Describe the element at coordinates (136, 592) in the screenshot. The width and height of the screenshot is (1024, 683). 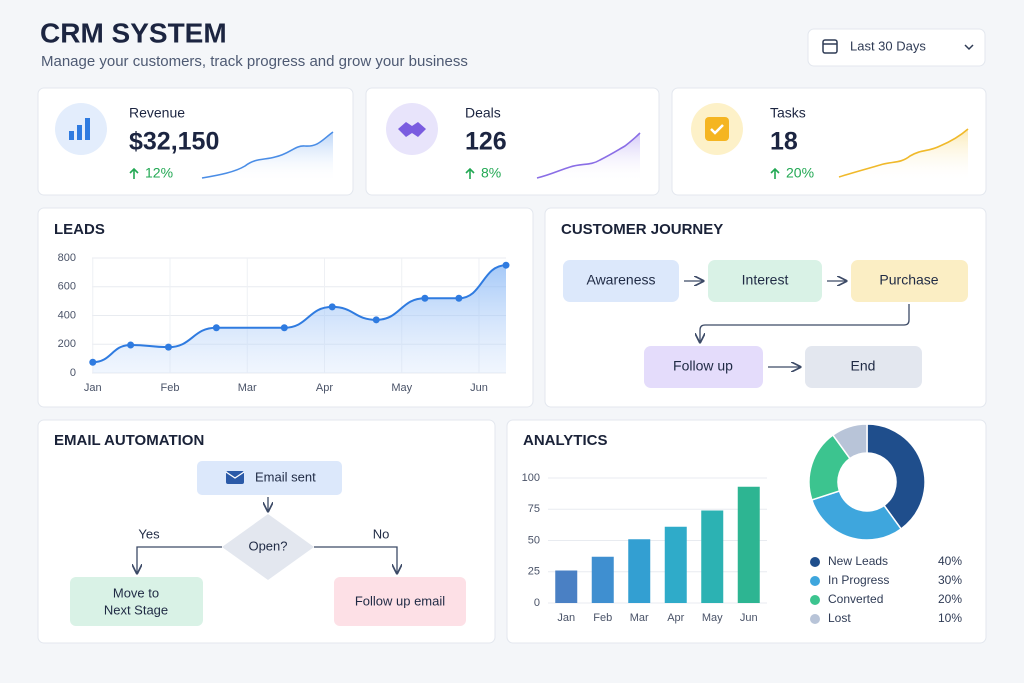
I see `email-label: Move to` at that location.